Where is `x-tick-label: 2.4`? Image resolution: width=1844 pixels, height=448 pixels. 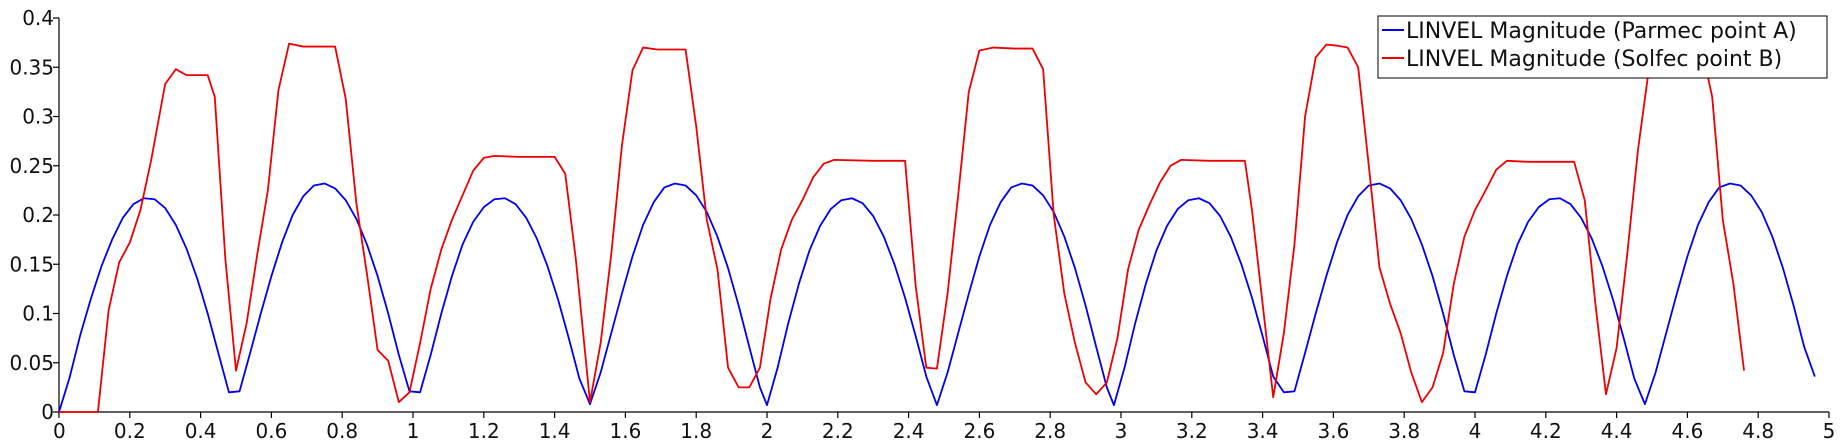
x-tick-label: 2.4 is located at coordinates (909, 431).